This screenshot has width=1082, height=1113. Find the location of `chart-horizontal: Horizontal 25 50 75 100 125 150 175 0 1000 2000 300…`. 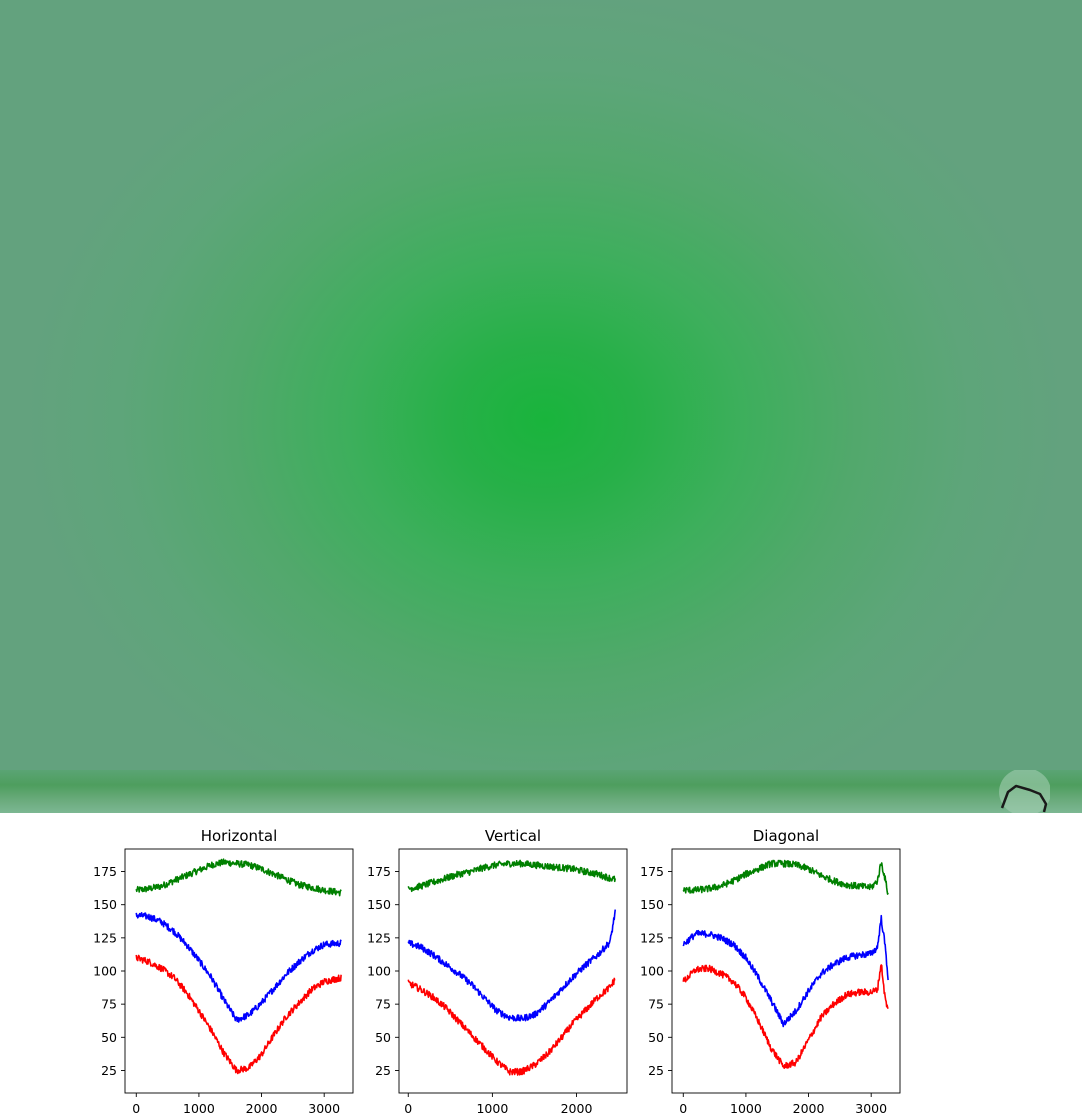

chart-horizontal: Horizontal 25 50 75 100 125 150 175 0 1000 2000 300… is located at coordinates (223, 970).